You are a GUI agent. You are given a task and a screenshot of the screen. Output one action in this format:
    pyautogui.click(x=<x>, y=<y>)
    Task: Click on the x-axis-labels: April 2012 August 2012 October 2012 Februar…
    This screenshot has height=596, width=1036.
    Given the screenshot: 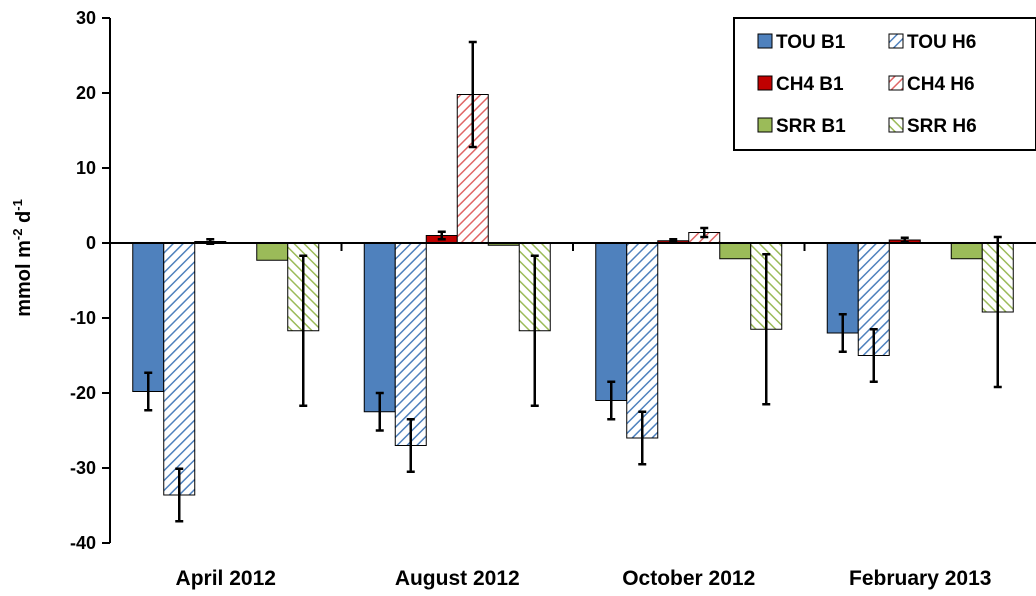 What is the action you would take?
    pyautogui.click(x=584, y=578)
    